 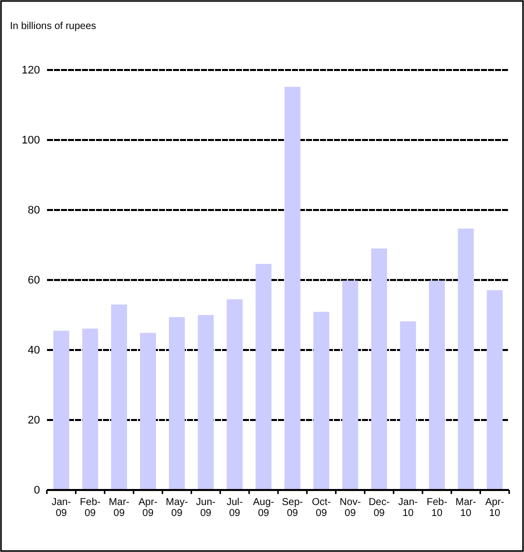 I want to click on y-tick-label: 20, so click(x=34, y=420).